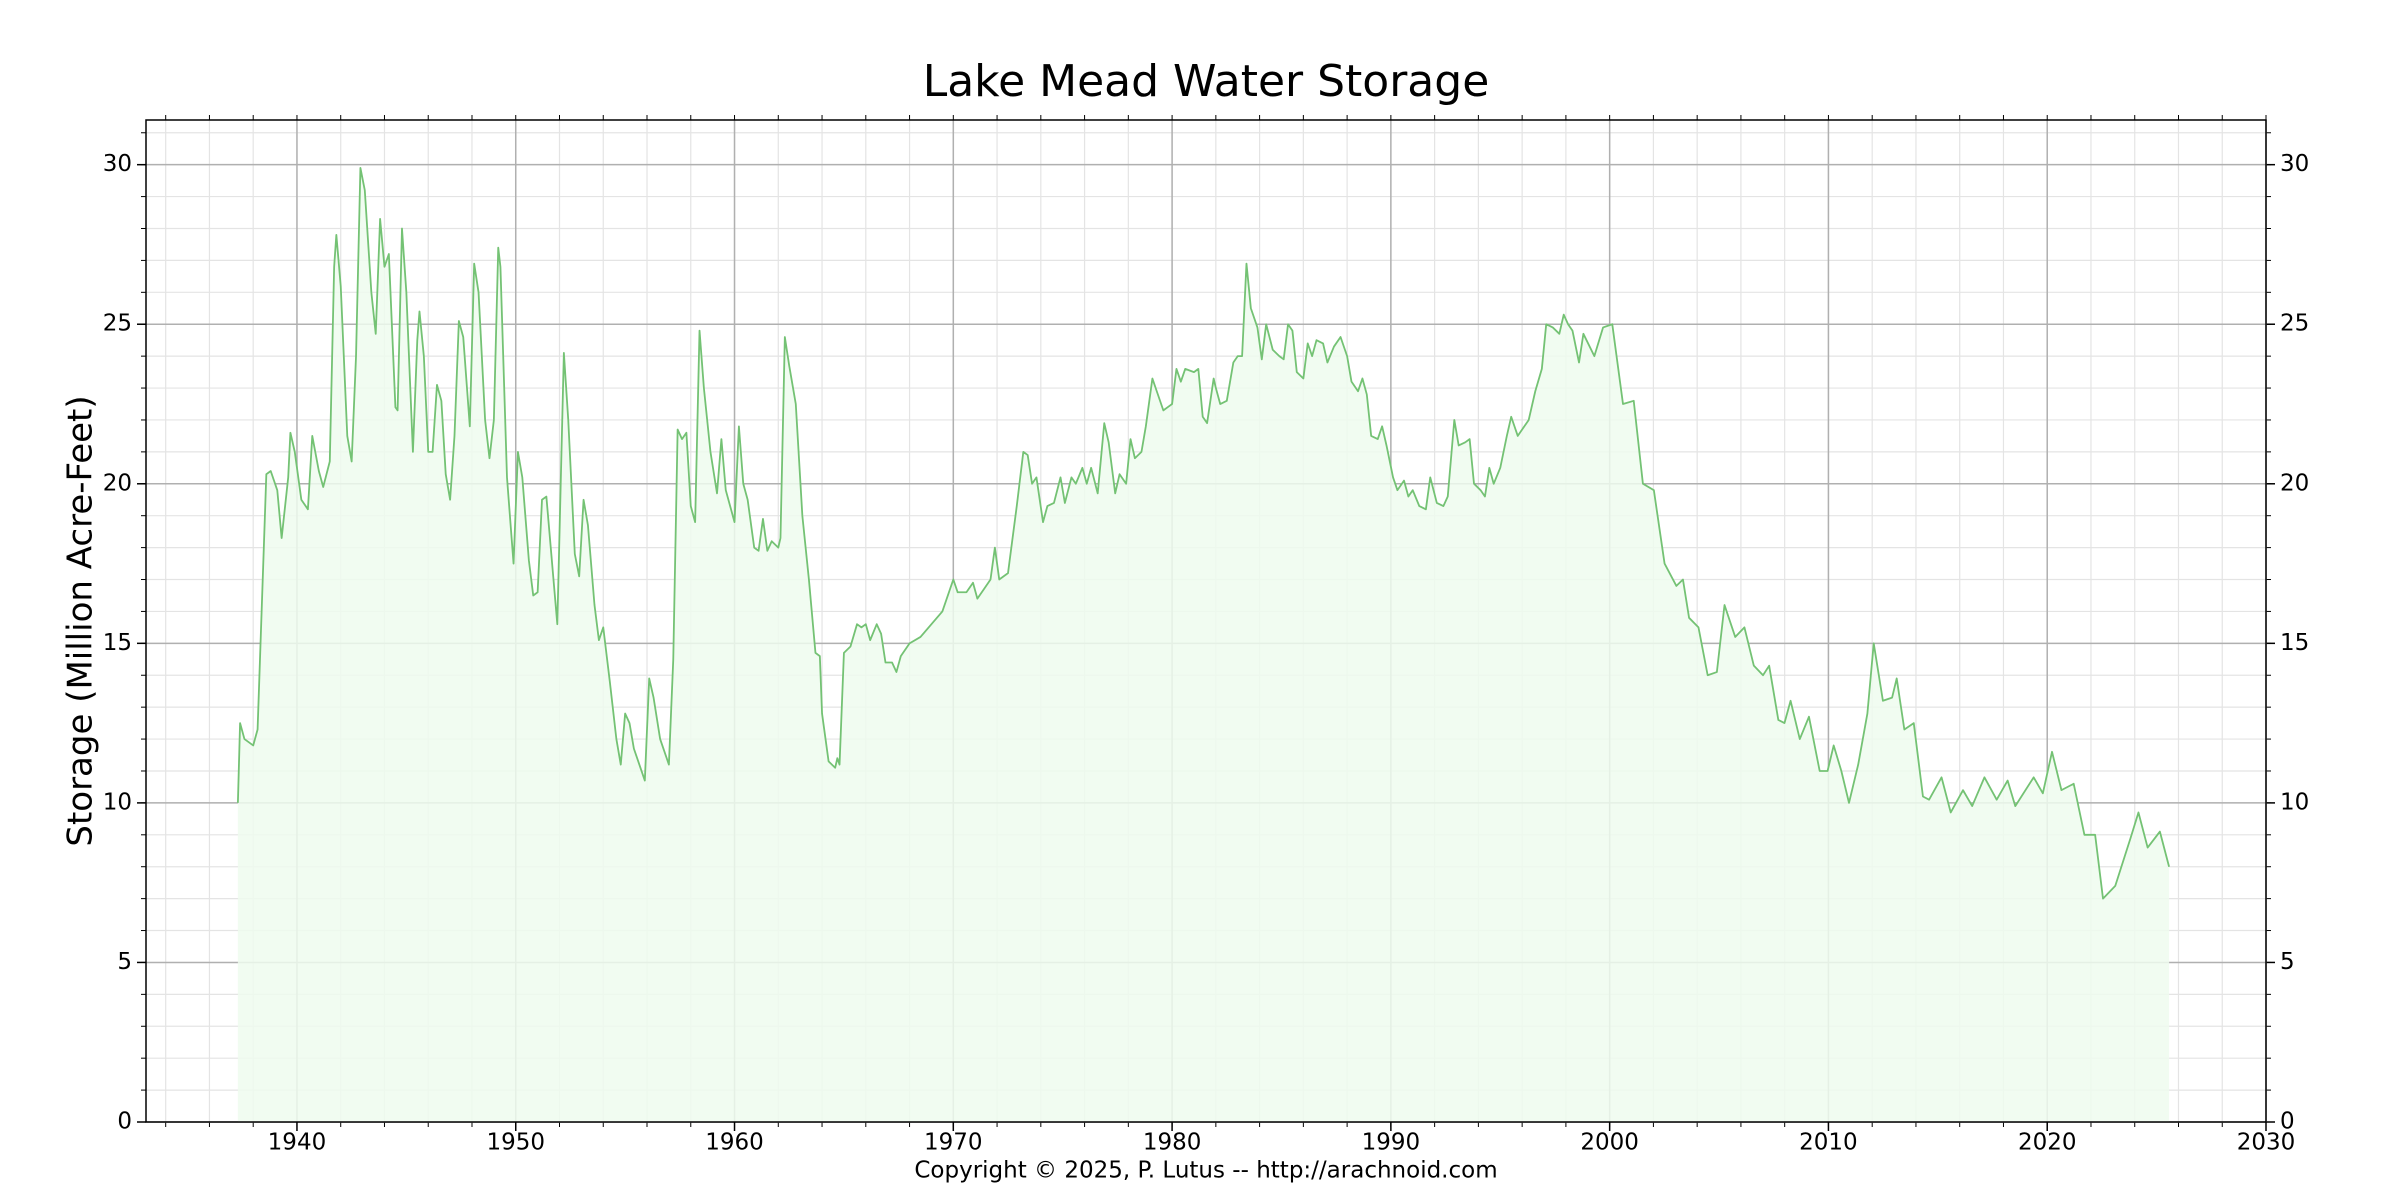 This screenshot has width=2400, height=1204. I want to click on x-tick-label: 1970, so click(953, 1143).